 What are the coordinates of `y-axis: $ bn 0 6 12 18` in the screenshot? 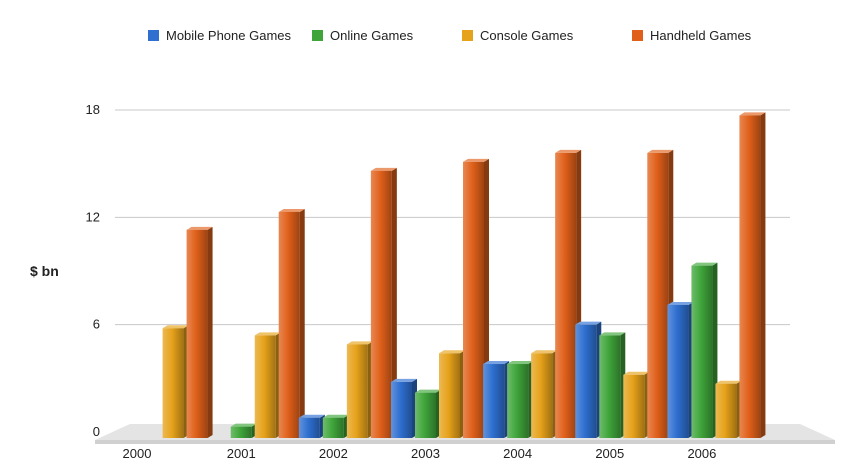 It's located at (65, 270).